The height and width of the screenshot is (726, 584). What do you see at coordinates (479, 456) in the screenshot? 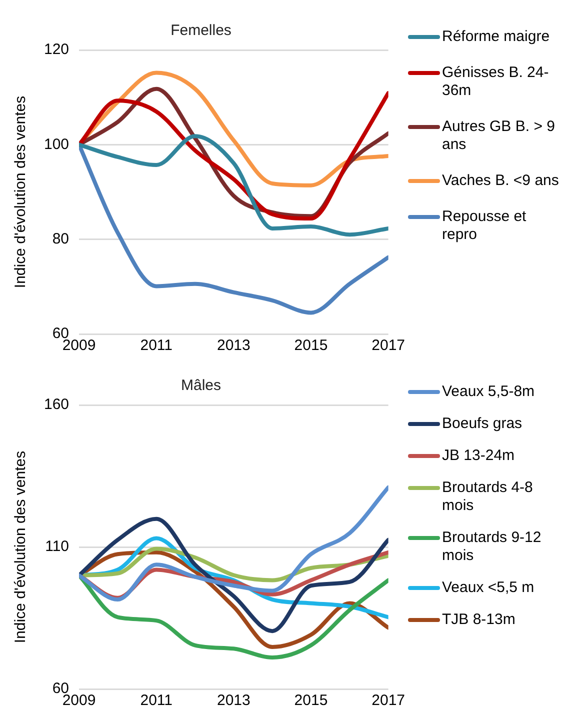
I see `legend-label: JB 13-24m` at bounding box center [479, 456].